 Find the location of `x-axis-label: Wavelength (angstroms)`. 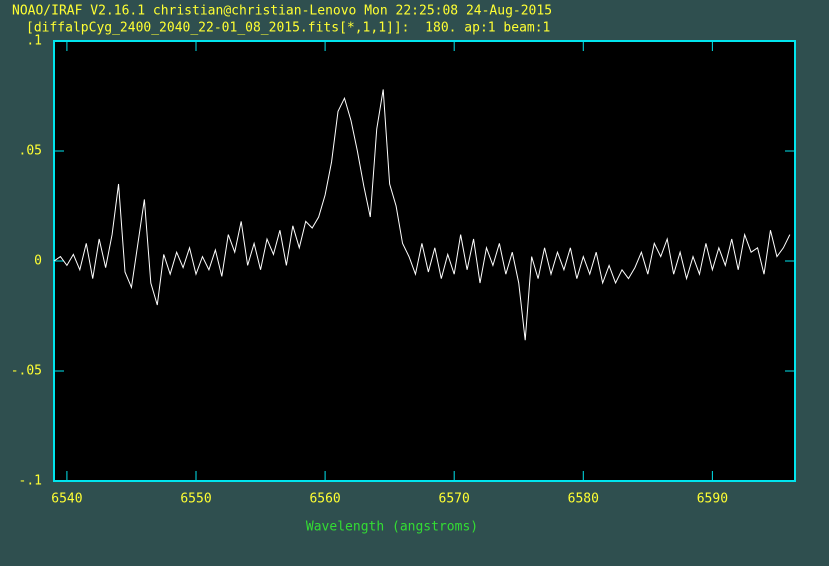

x-axis-label: Wavelength (angstroms) is located at coordinates (392, 527).